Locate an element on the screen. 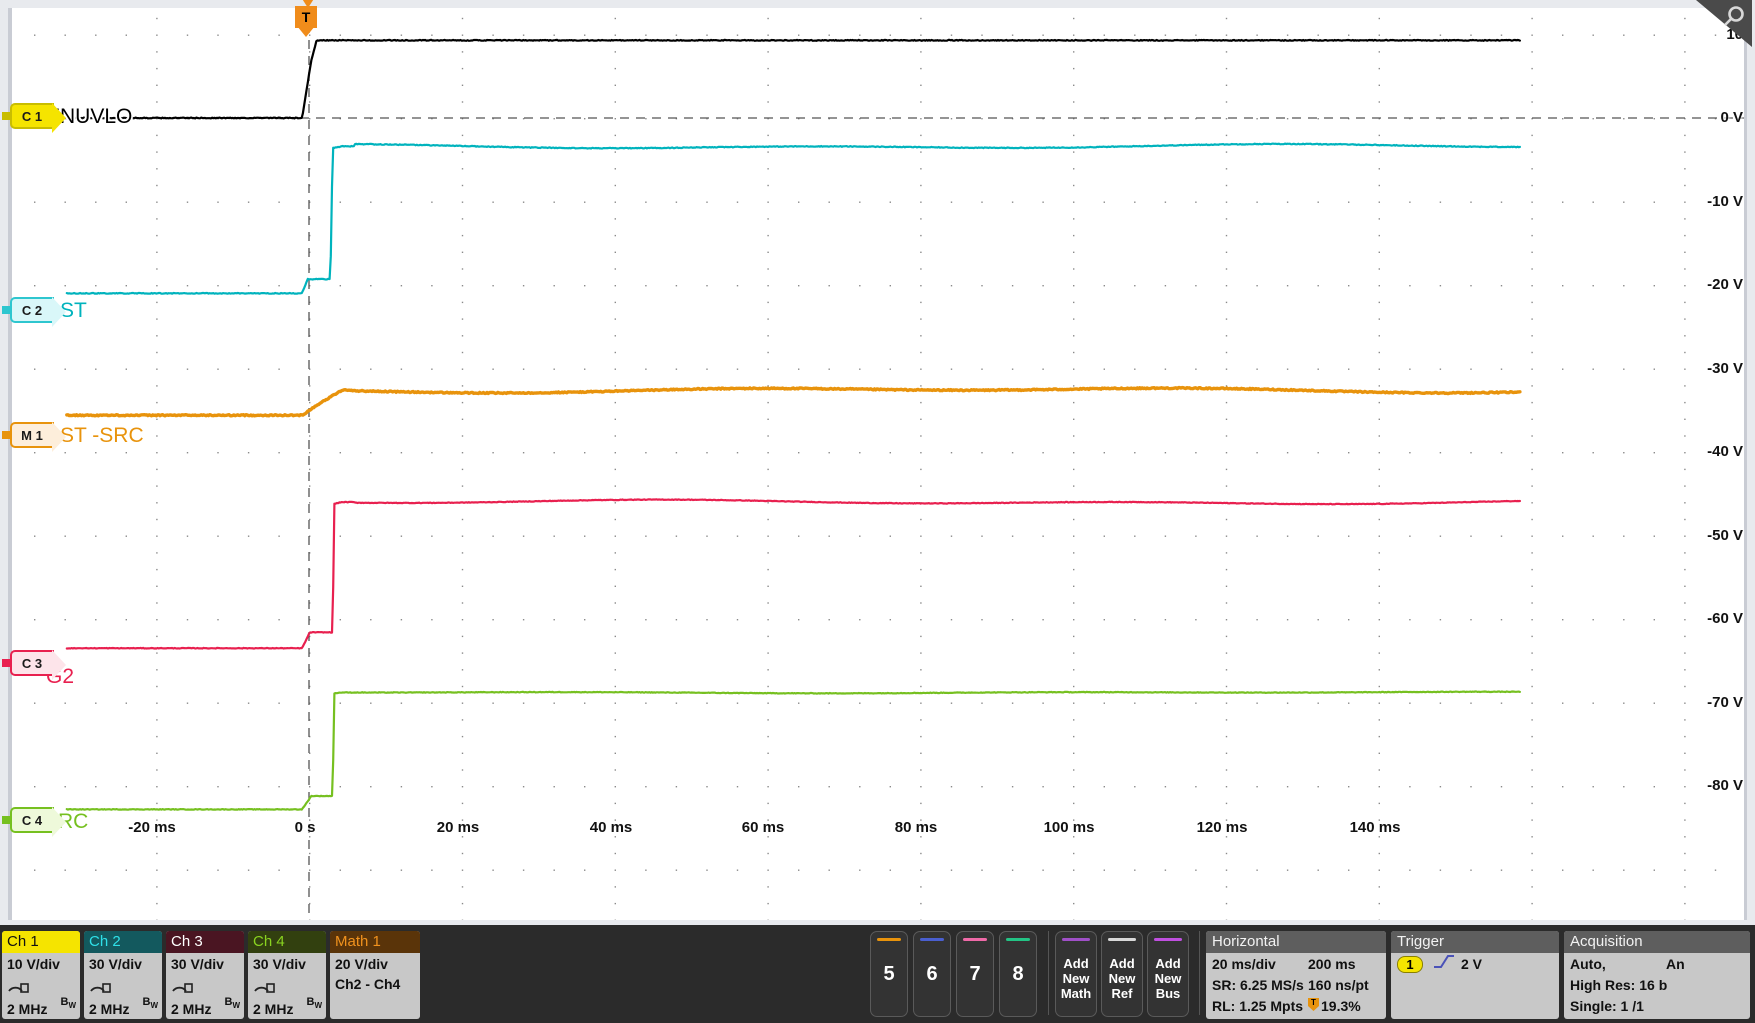 The height and width of the screenshot is (1023, 1755). trigger-marker: T is located at coordinates (306, 17).